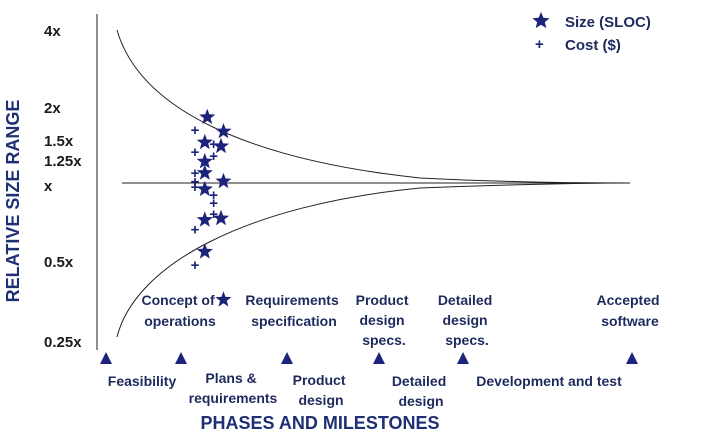  Describe the element at coordinates (63, 161) in the screenshot. I see `y-tick-label: 1.25x` at that location.